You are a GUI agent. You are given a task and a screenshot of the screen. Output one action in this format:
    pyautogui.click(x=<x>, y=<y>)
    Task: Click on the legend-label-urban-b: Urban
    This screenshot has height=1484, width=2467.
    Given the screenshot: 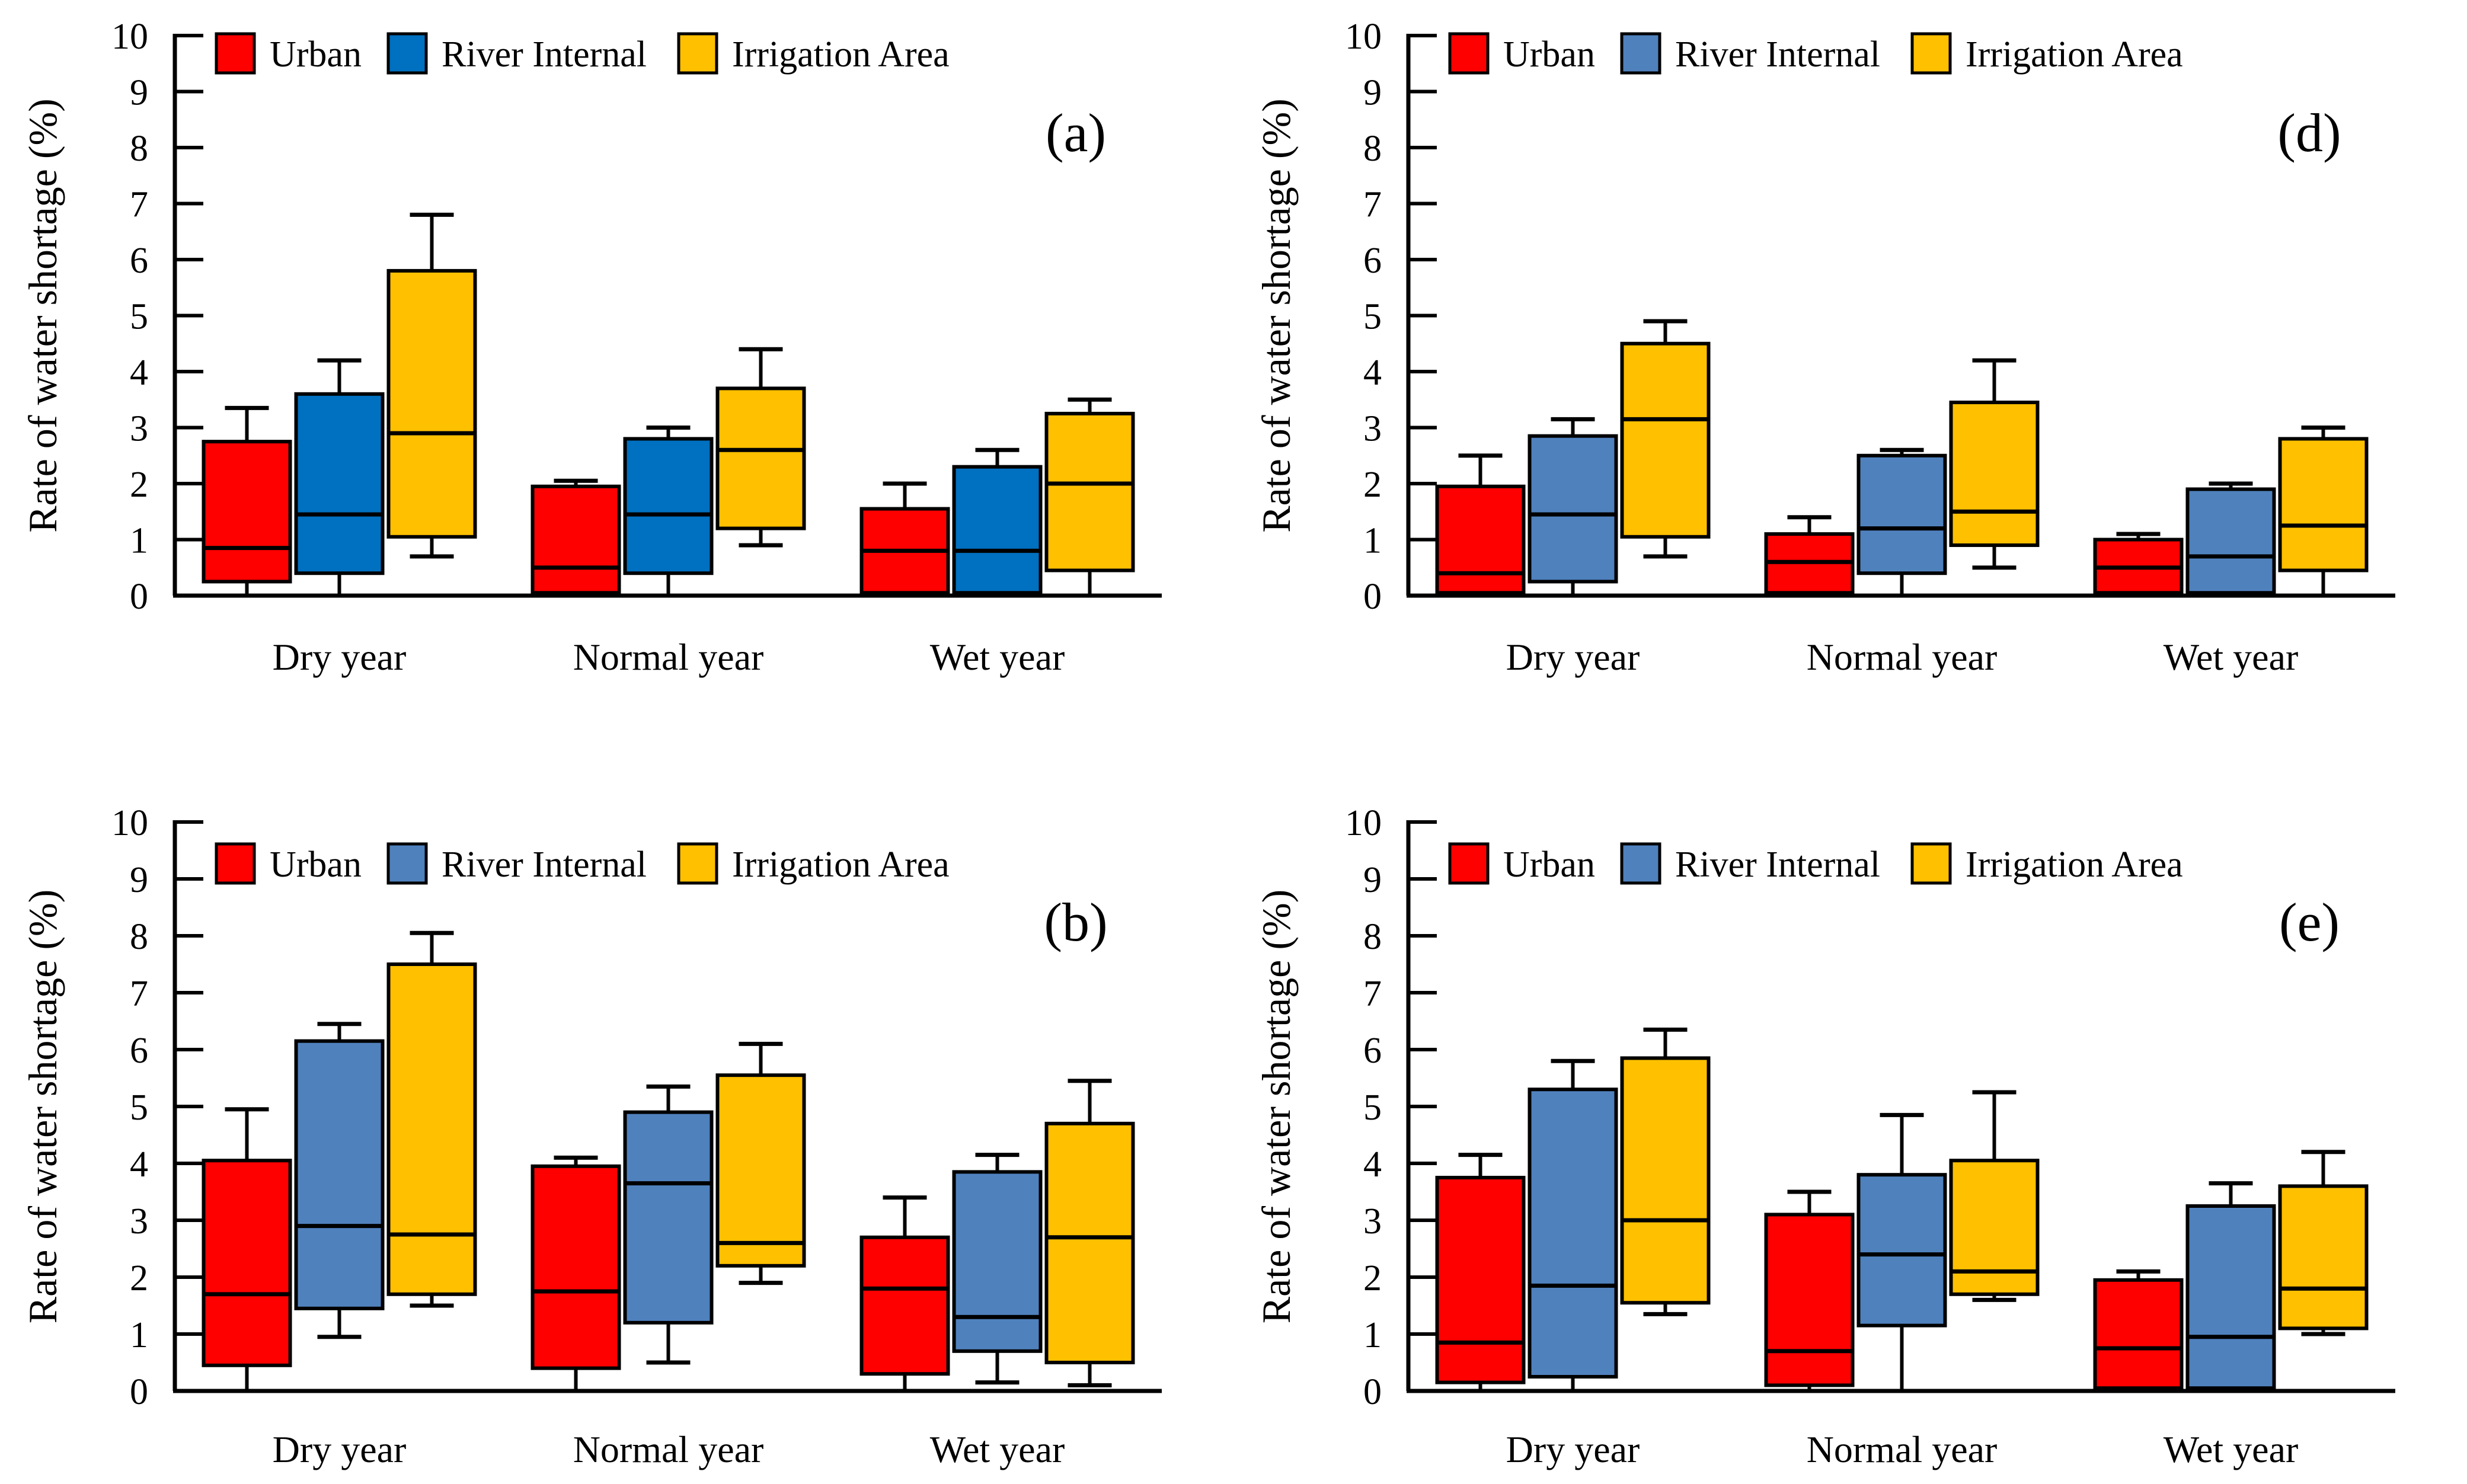 What is the action you would take?
    pyautogui.click(x=316, y=865)
    